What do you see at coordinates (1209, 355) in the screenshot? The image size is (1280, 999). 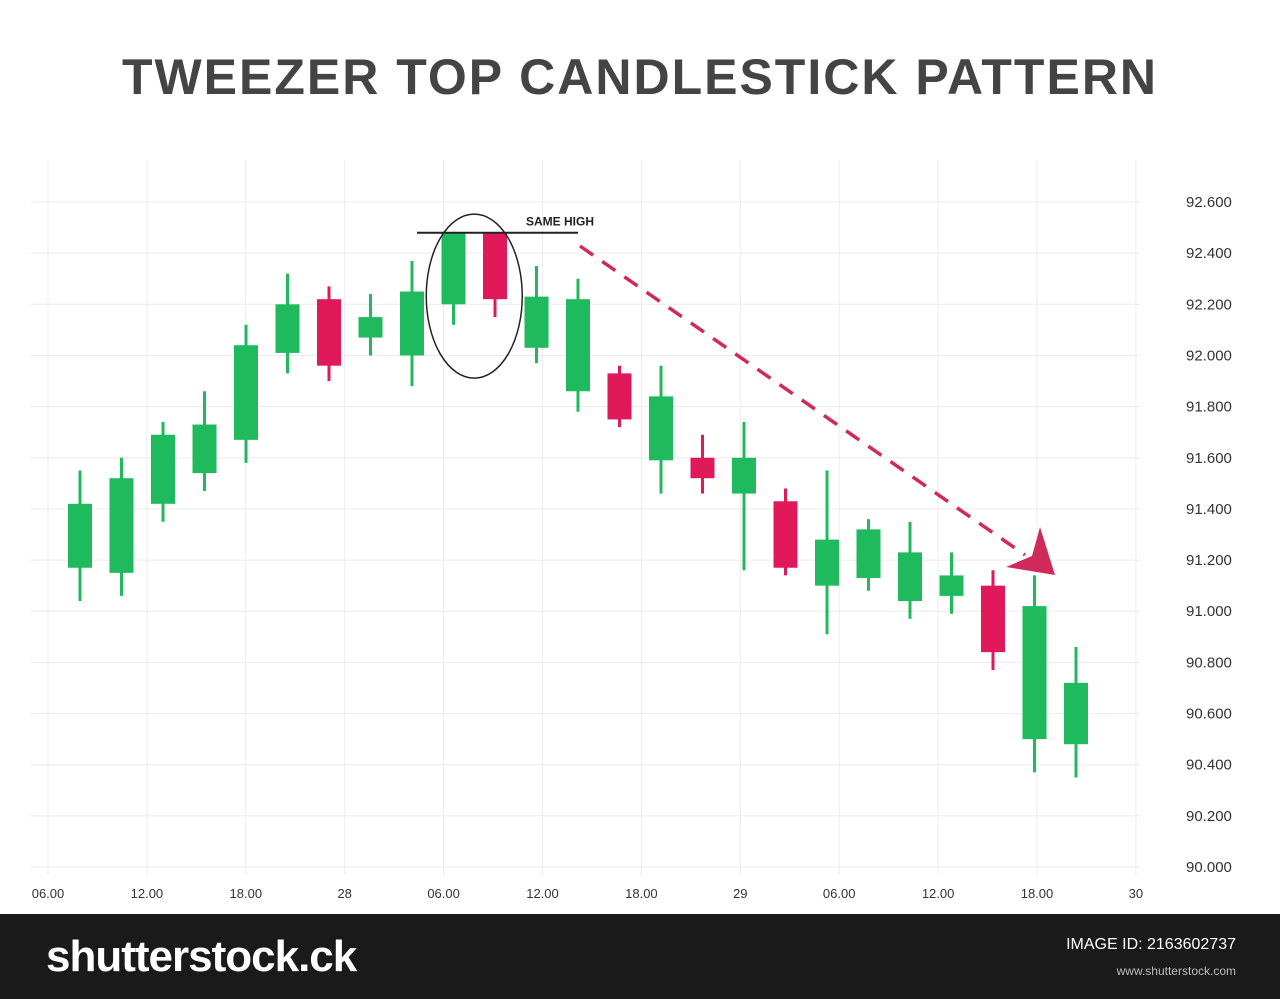 I see `y-tick-label: 92.000` at bounding box center [1209, 355].